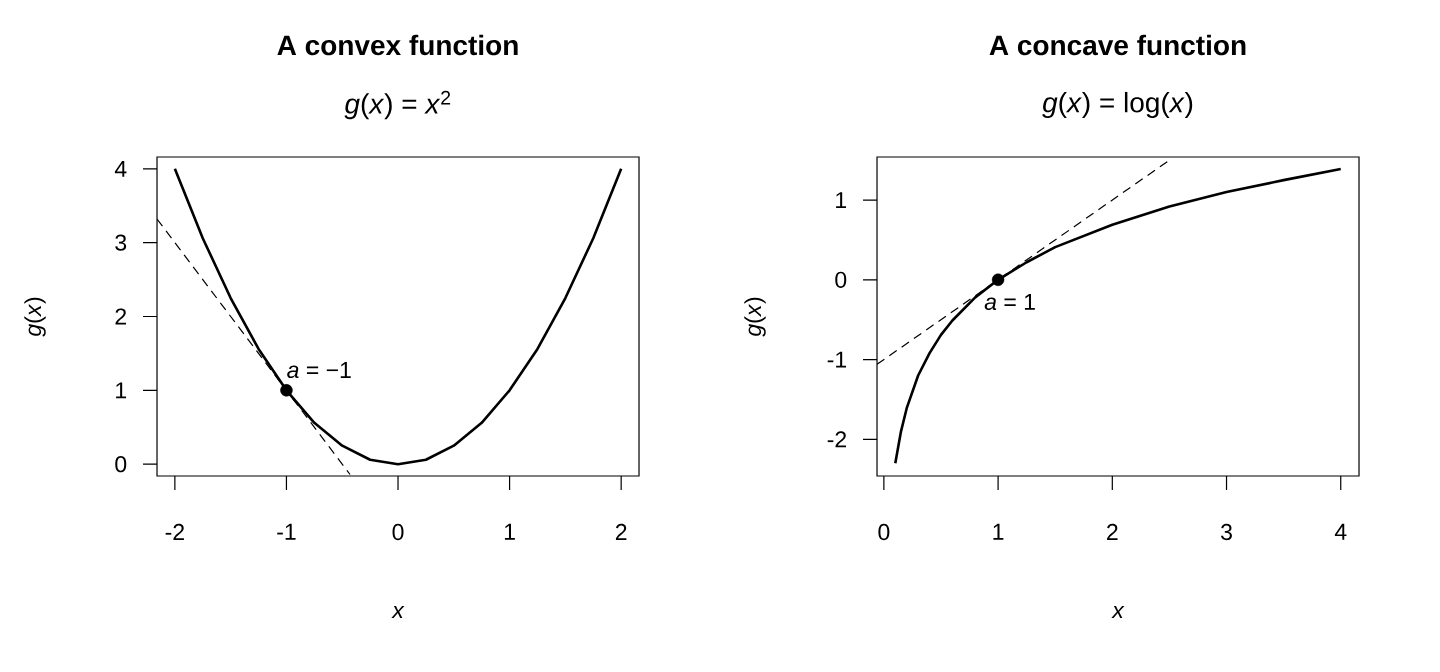 The width and height of the screenshot is (1440, 672). I want to click on x-tick-label: -1, so click(286, 531).